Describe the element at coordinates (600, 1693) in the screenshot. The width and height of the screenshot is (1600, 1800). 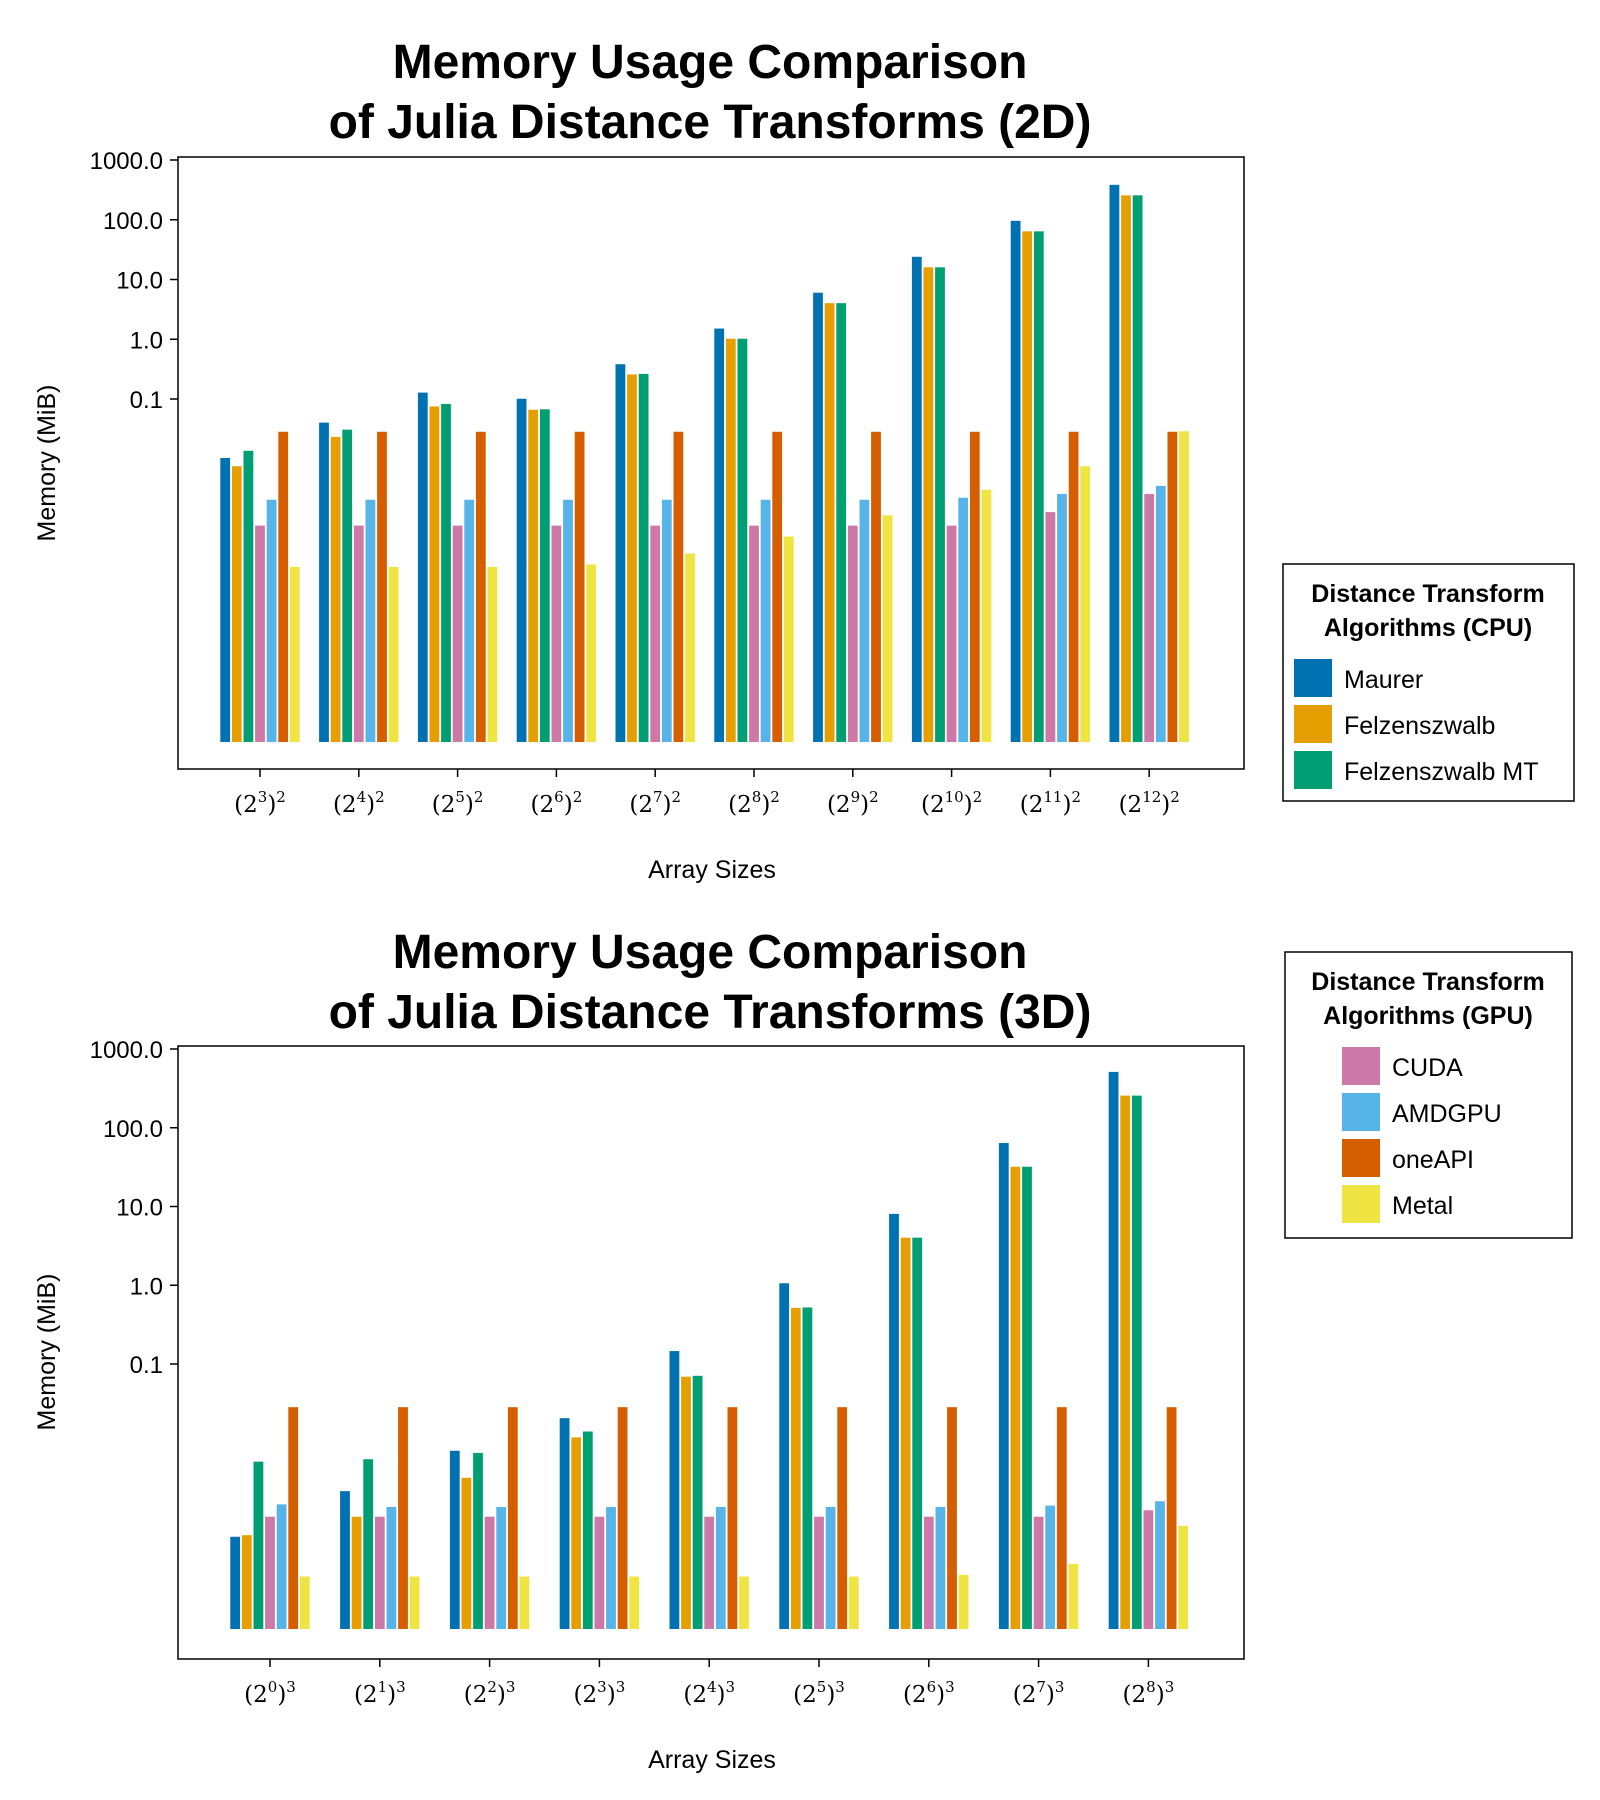
I see `chart-3d-x-tick-label: (23)3` at that location.